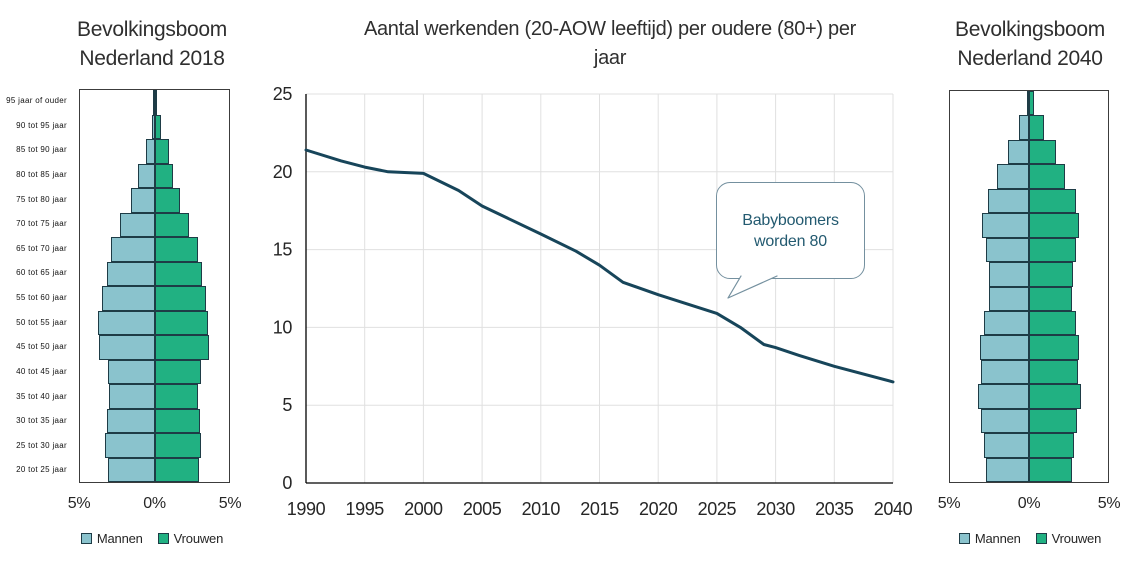 This screenshot has width=1136, height=568. I want to click on legend-swatch-vrouwen, so click(163, 538).